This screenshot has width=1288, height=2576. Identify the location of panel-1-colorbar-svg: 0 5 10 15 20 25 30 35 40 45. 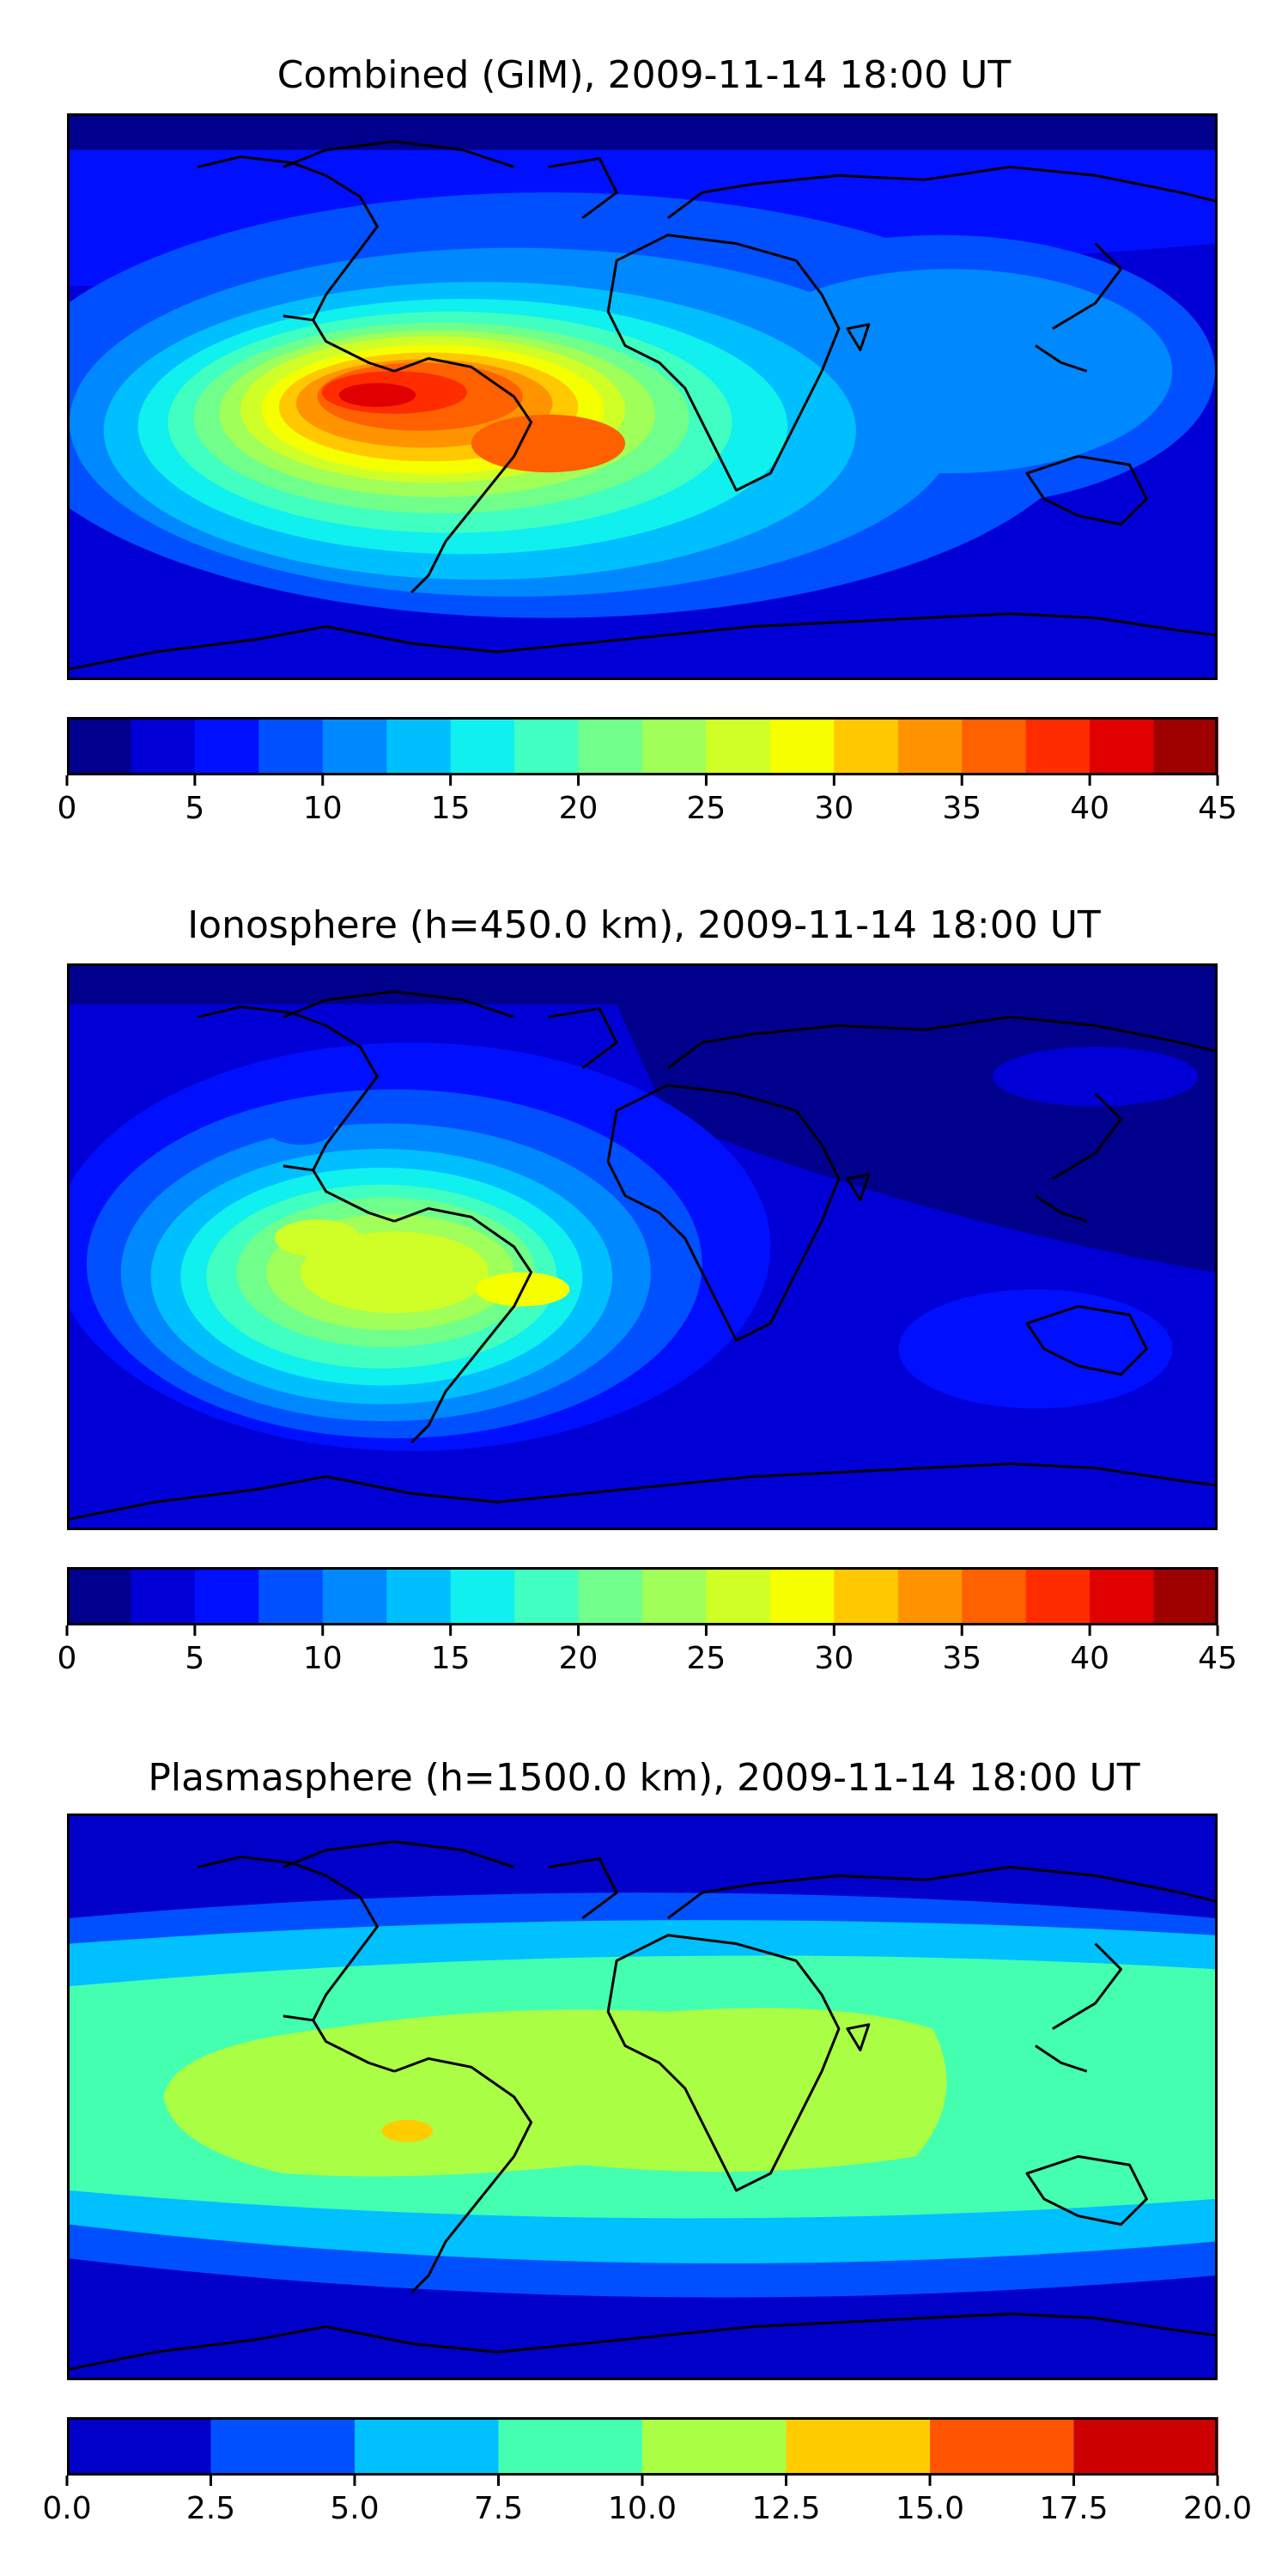
(647, 771).